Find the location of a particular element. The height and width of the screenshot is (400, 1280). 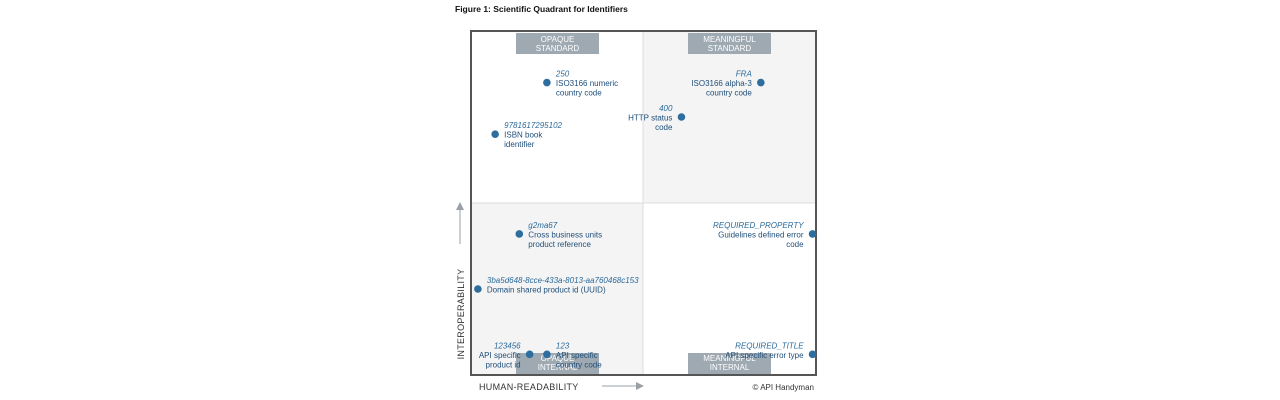

point-desc-label: ISO3166 alpha-3 is located at coordinates (721, 83).